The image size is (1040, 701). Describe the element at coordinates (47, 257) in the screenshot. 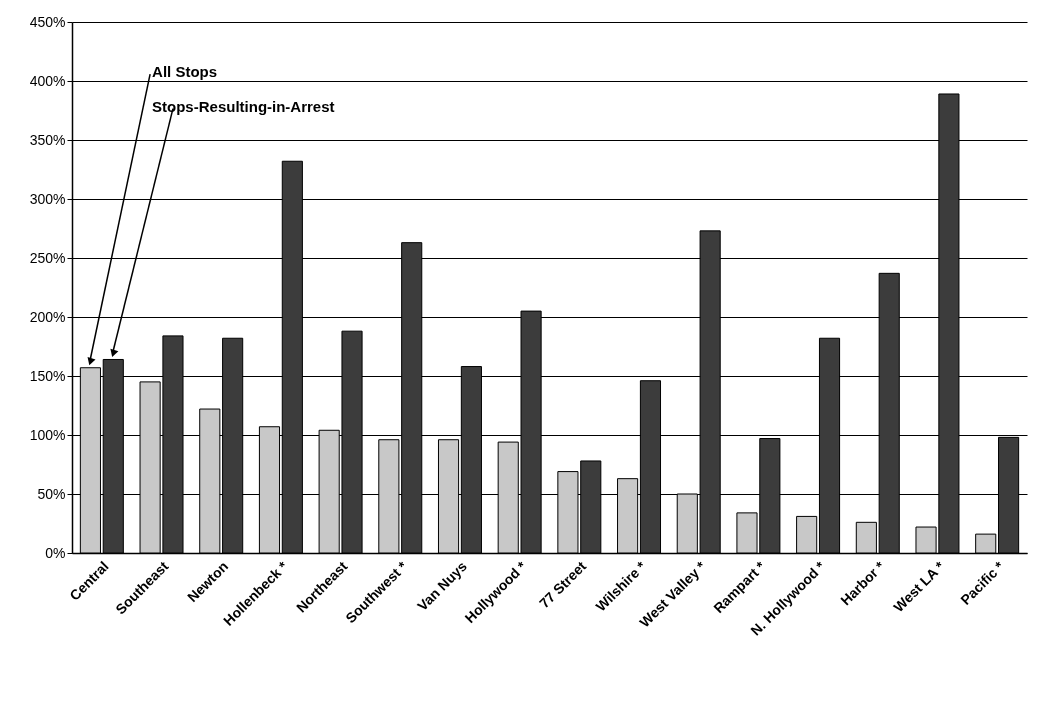

I see `y-tick-label: 250%` at that location.